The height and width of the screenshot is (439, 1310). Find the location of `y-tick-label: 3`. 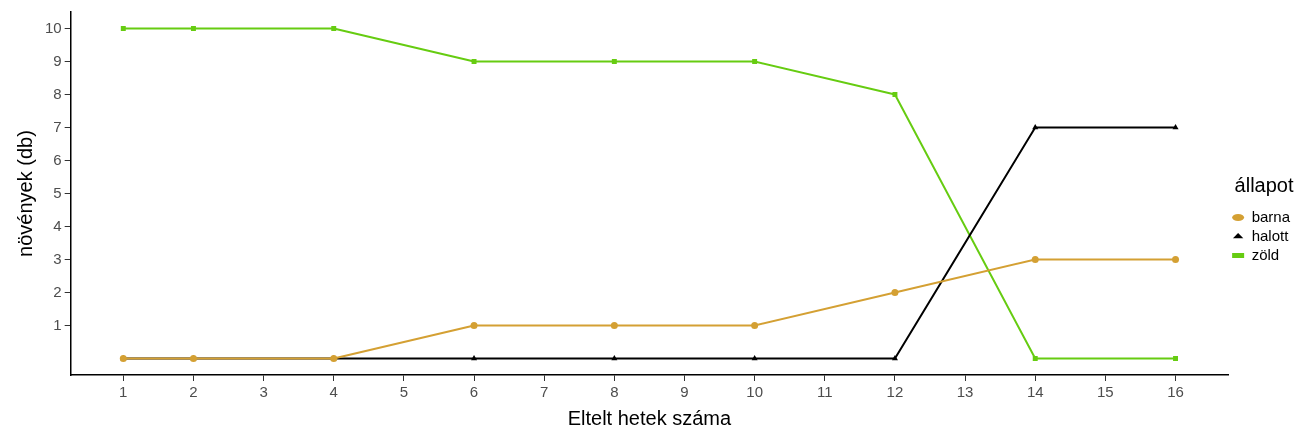

y-tick-label: 3 is located at coordinates (57, 258).